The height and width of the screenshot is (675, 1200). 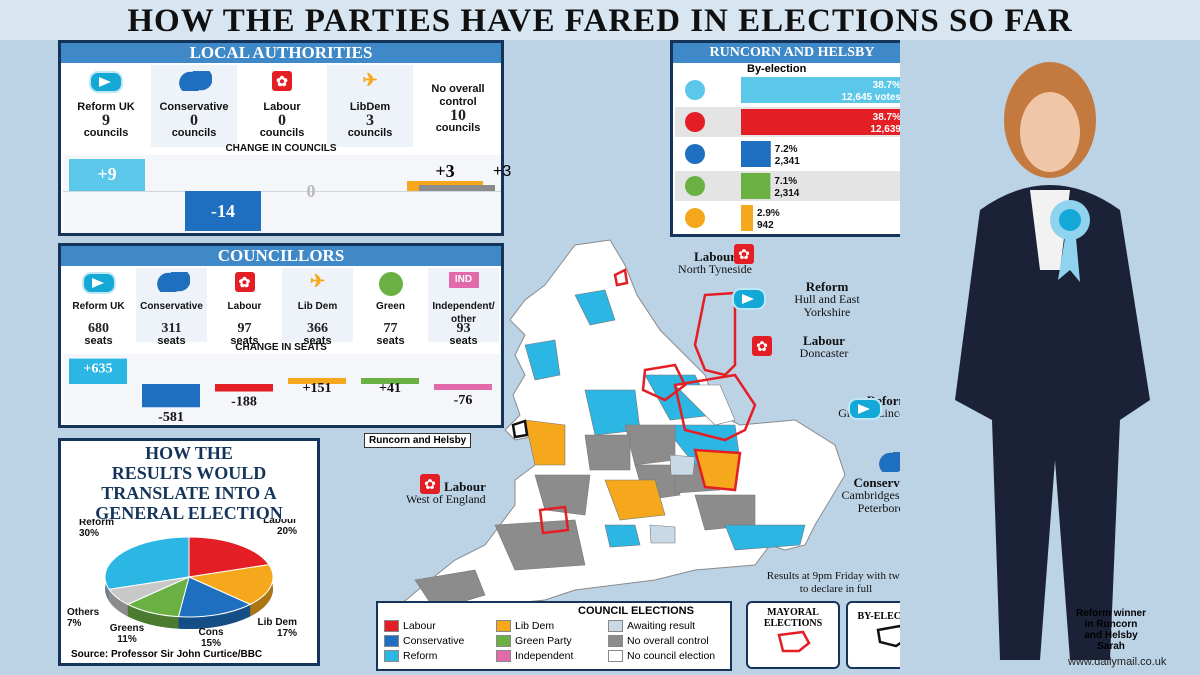 What do you see at coordinates (287, 194) in the screenshot?
I see `change-in-councils-chart: +9 -14 0 +3 +3` at bounding box center [287, 194].